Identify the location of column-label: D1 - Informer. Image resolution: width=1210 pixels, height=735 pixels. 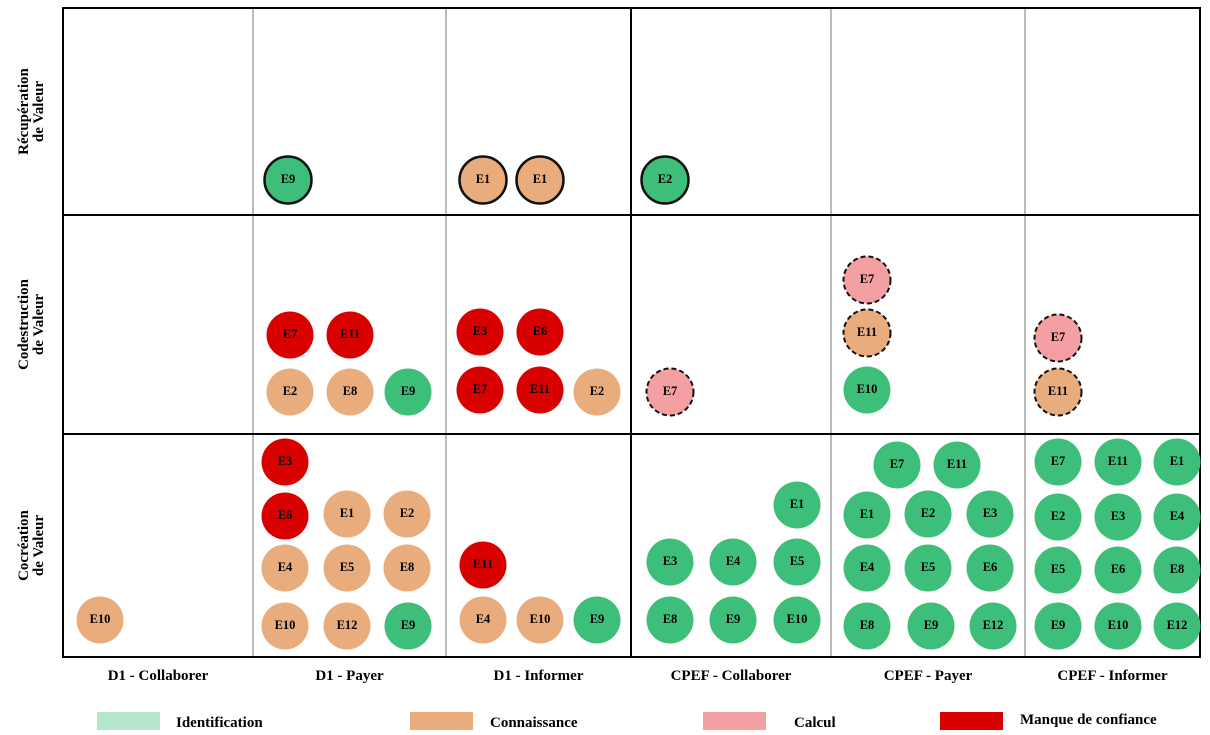
(539, 676).